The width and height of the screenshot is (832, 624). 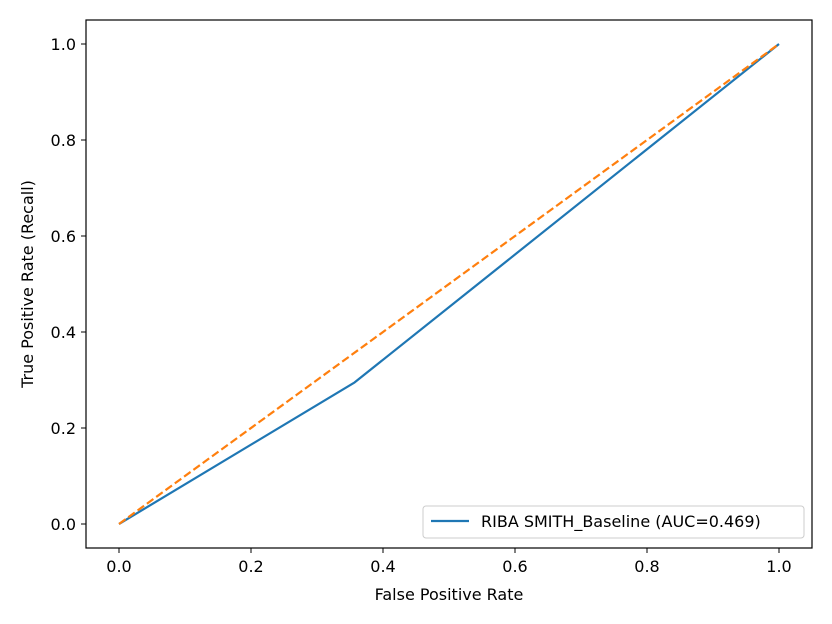 I want to click on legend: RIBA SMITH_Baseline (AUC=0.469), so click(x=613, y=522).